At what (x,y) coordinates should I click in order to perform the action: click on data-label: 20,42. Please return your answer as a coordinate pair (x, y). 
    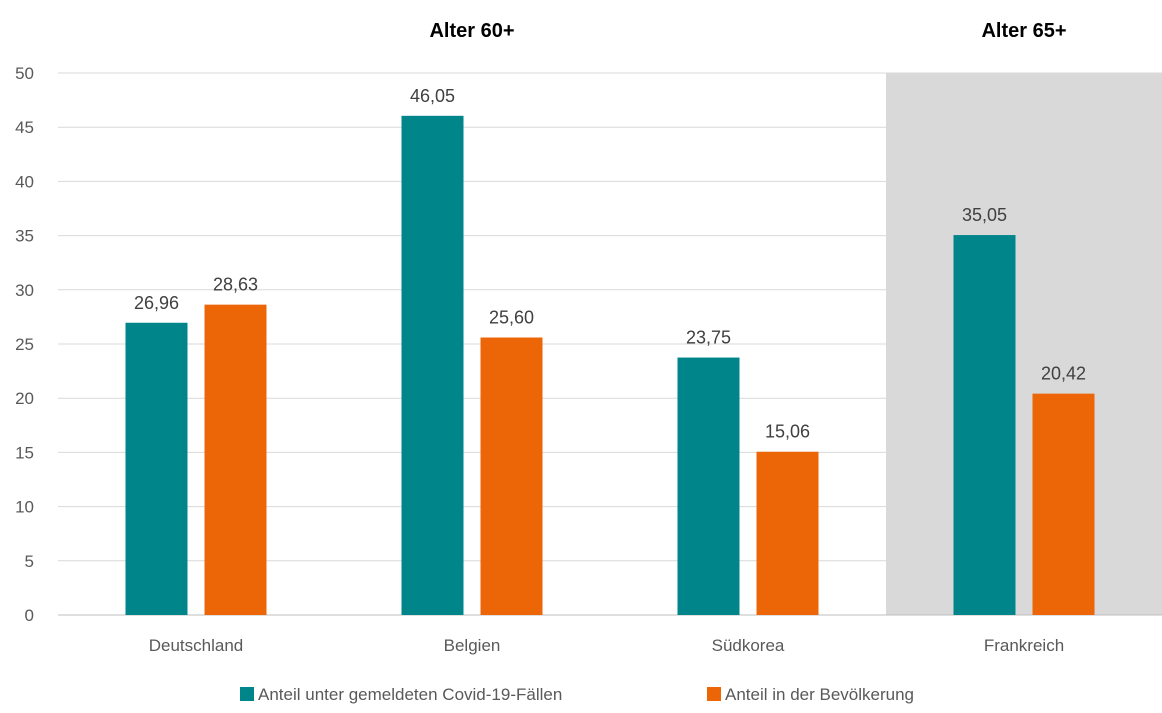
    Looking at the image, I should click on (1063, 374).